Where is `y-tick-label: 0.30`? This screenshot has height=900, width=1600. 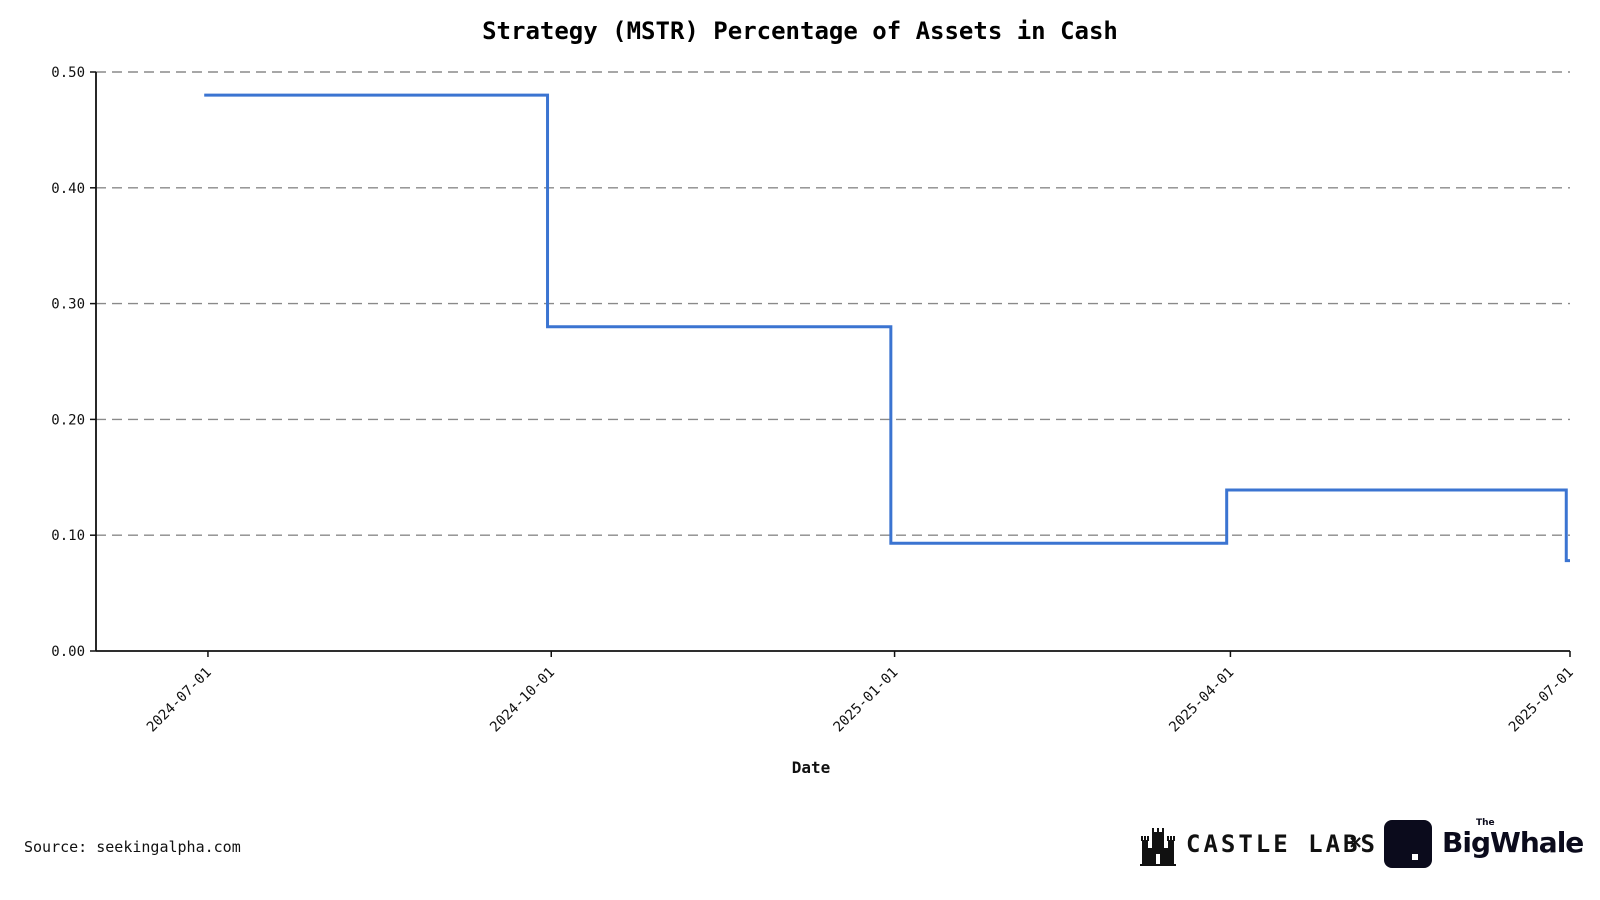 y-tick-label: 0.30 is located at coordinates (68, 305).